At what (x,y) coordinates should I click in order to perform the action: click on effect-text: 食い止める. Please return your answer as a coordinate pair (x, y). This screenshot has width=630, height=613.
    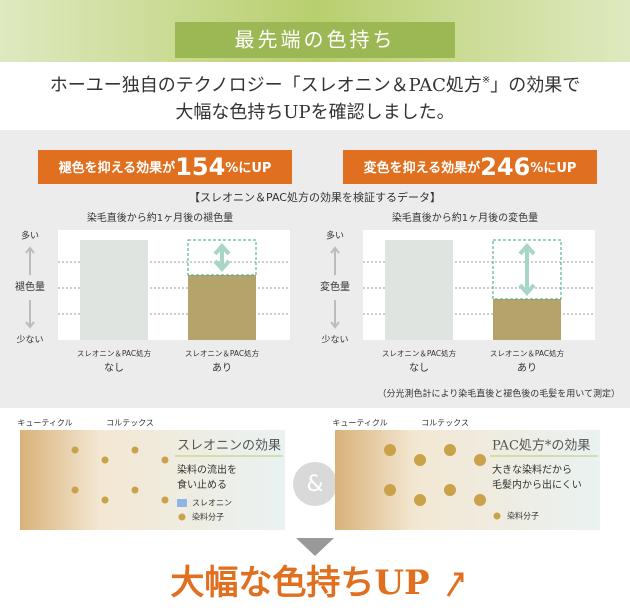
    Looking at the image, I should click on (202, 484).